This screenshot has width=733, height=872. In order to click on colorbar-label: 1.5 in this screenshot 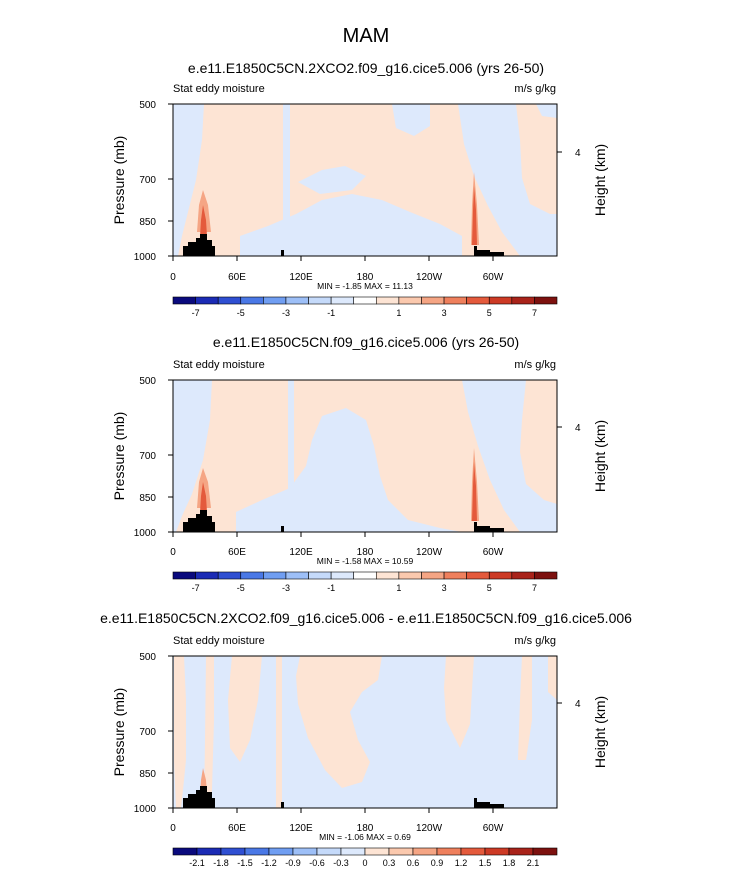, I will do `click(485, 863)`.